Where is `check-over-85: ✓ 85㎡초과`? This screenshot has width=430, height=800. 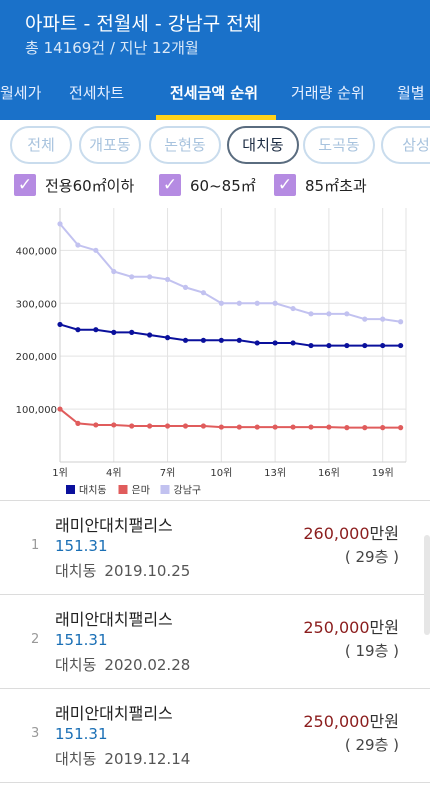 check-over-85: ✓ 85㎡초과 is located at coordinates (320, 185).